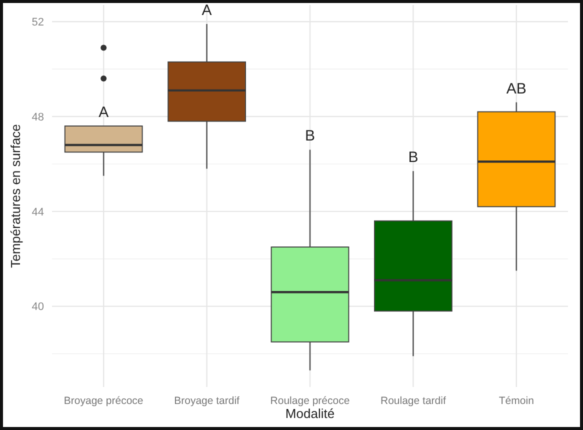 The image size is (583, 430). What do you see at coordinates (38, 22) in the screenshot?
I see `y-tick-label: 52` at bounding box center [38, 22].